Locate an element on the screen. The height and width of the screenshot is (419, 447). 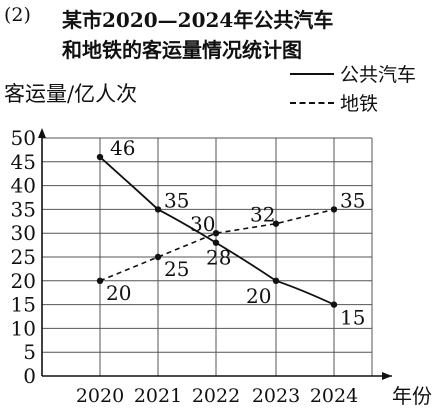
x-tick-label: 2024 is located at coordinates (334, 396).